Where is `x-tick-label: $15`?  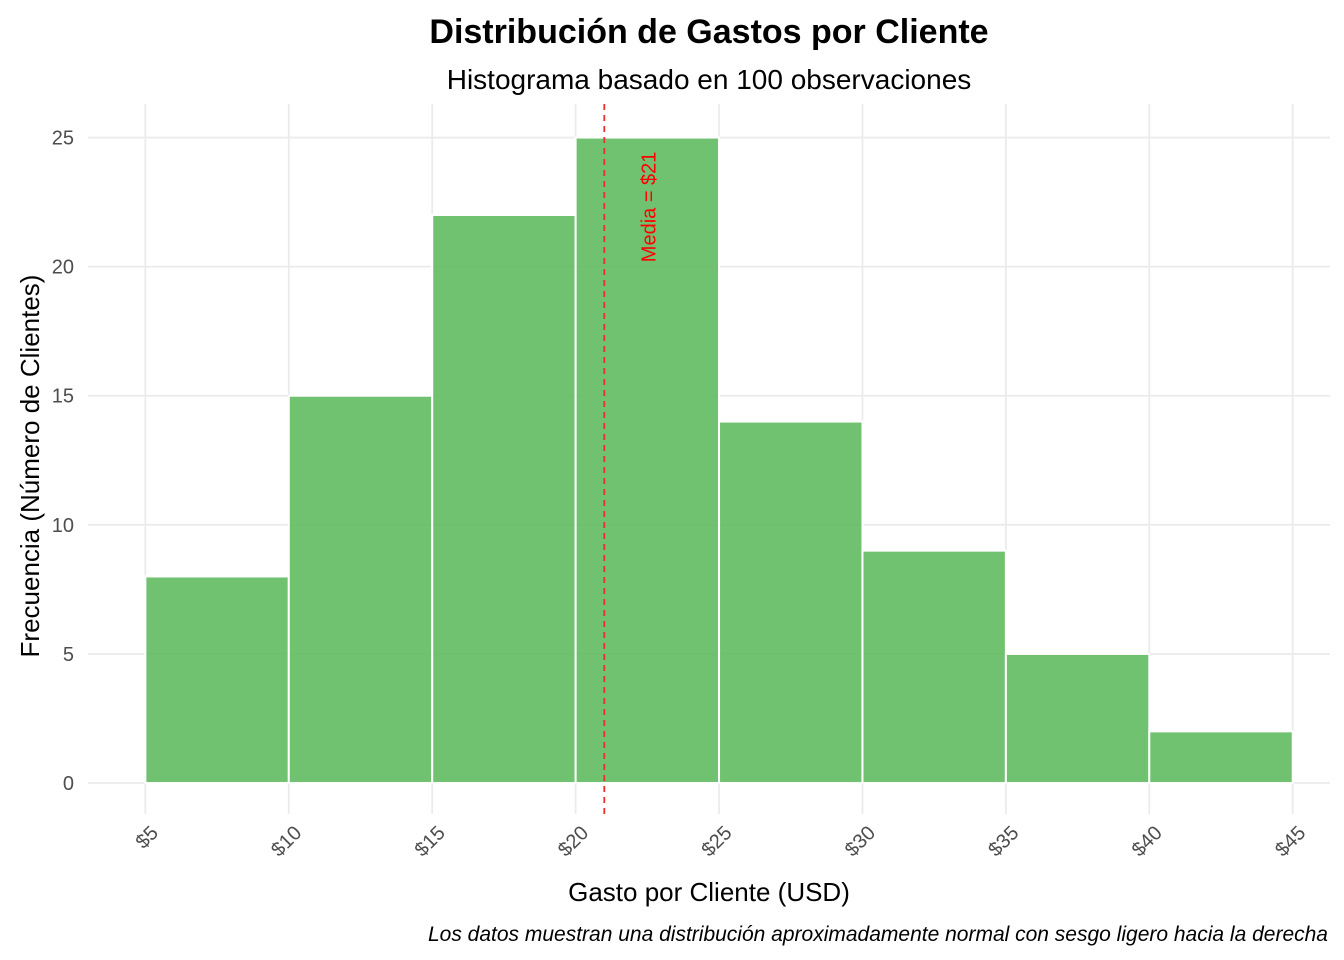 x-tick-label: $15 is located at coordinates (430, 841).